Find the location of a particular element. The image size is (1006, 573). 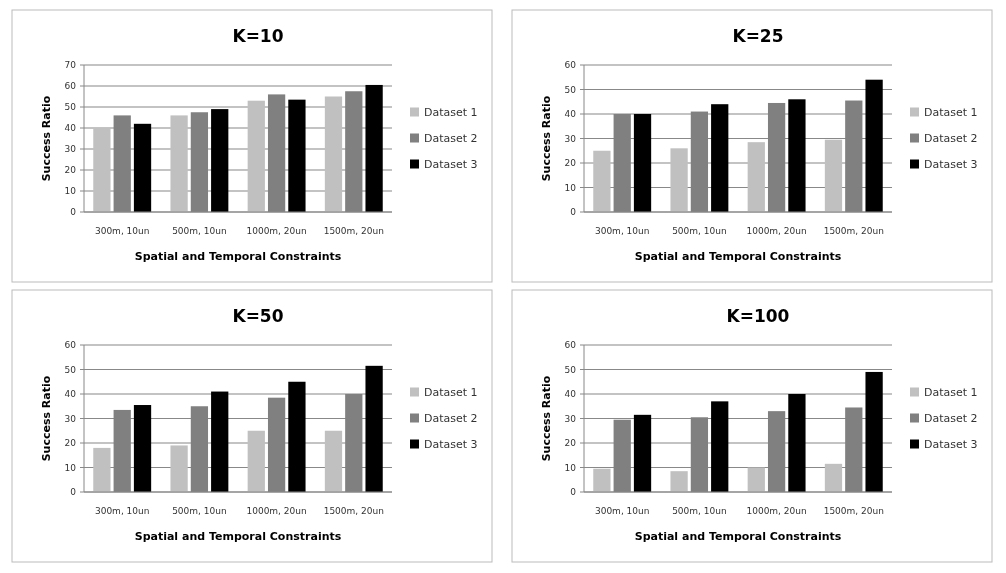

y-tick-label: 70 is located at coordinates (70, 65).